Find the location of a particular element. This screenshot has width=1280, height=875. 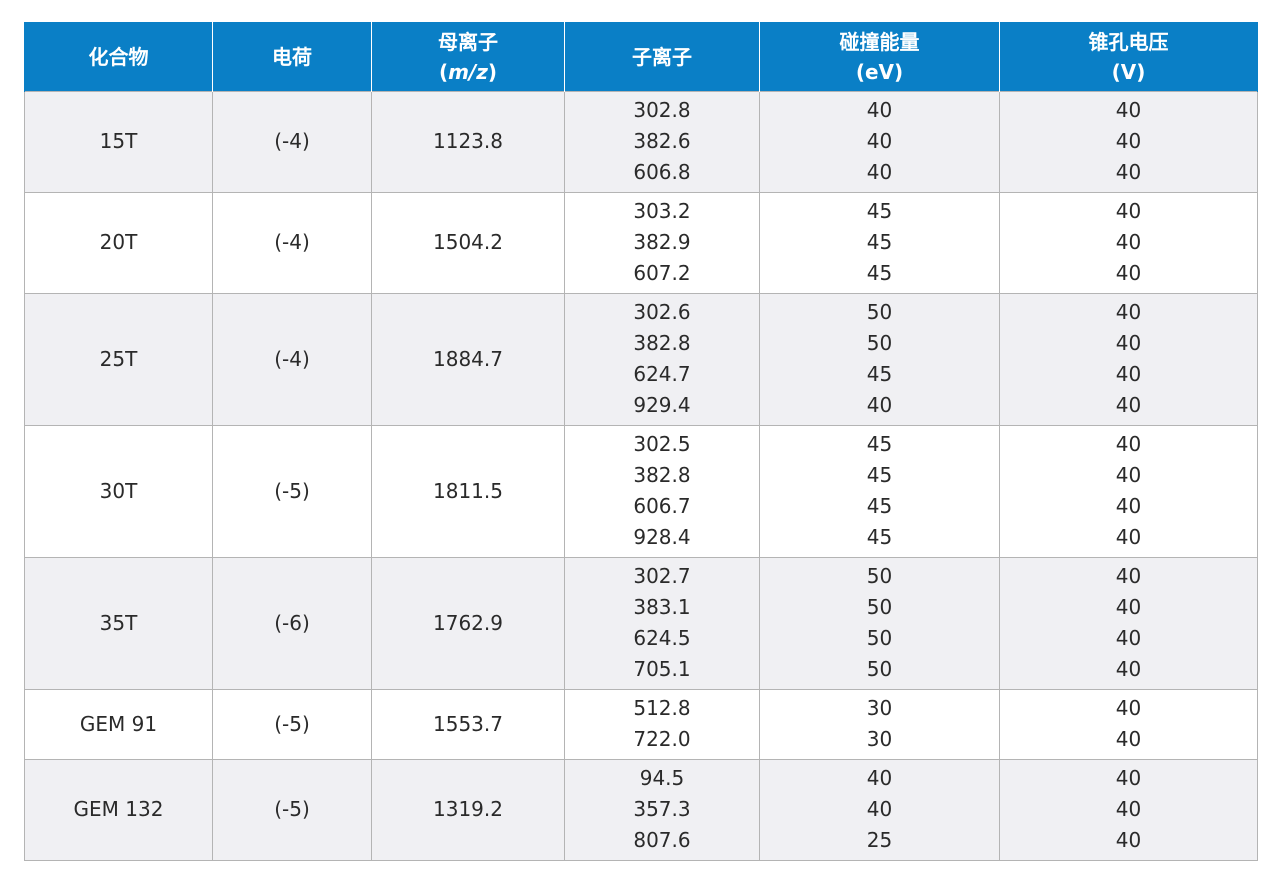

product-ion-cell: 302.8 382.6 606.8 is located at coordinates (662, 142).